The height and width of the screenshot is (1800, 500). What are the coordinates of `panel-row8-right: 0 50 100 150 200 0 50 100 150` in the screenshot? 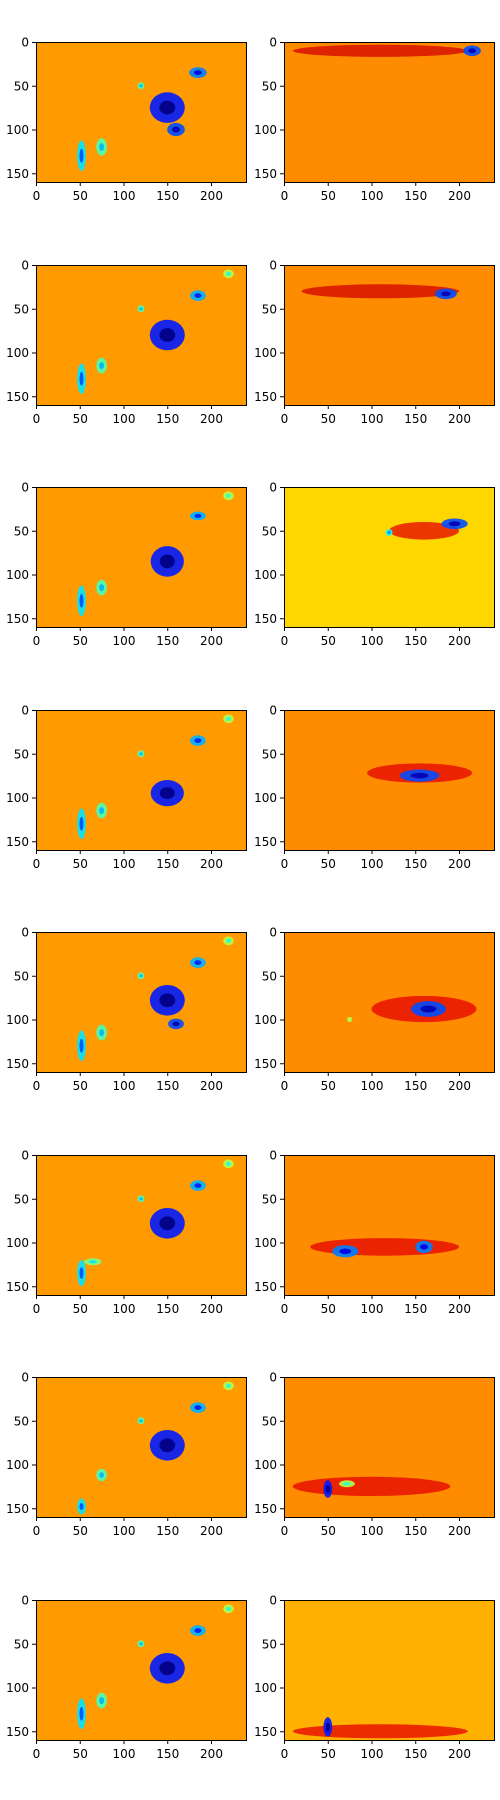 It's located at (374, 1677).